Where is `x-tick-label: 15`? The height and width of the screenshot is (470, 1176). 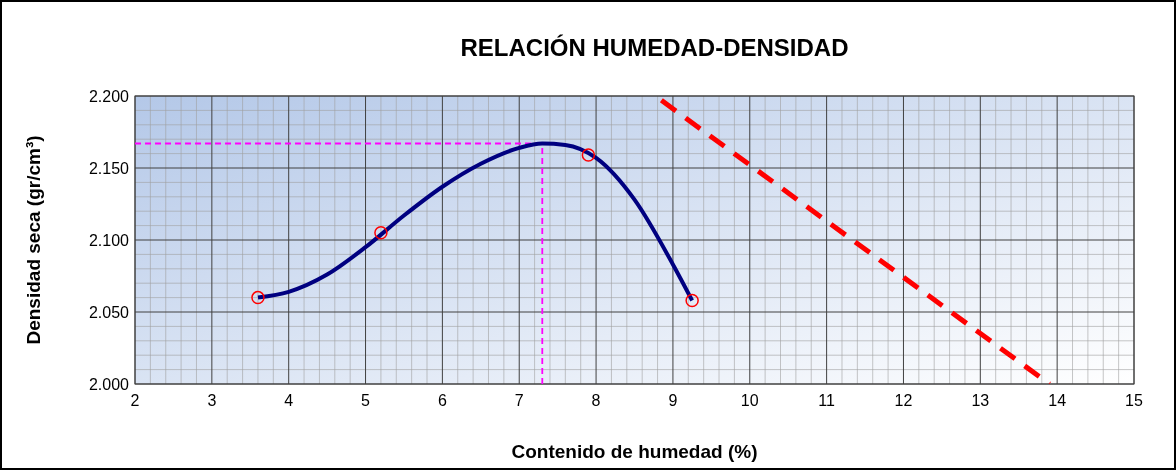
x-tick-label: 15 is located at coordinates (1134, 400).